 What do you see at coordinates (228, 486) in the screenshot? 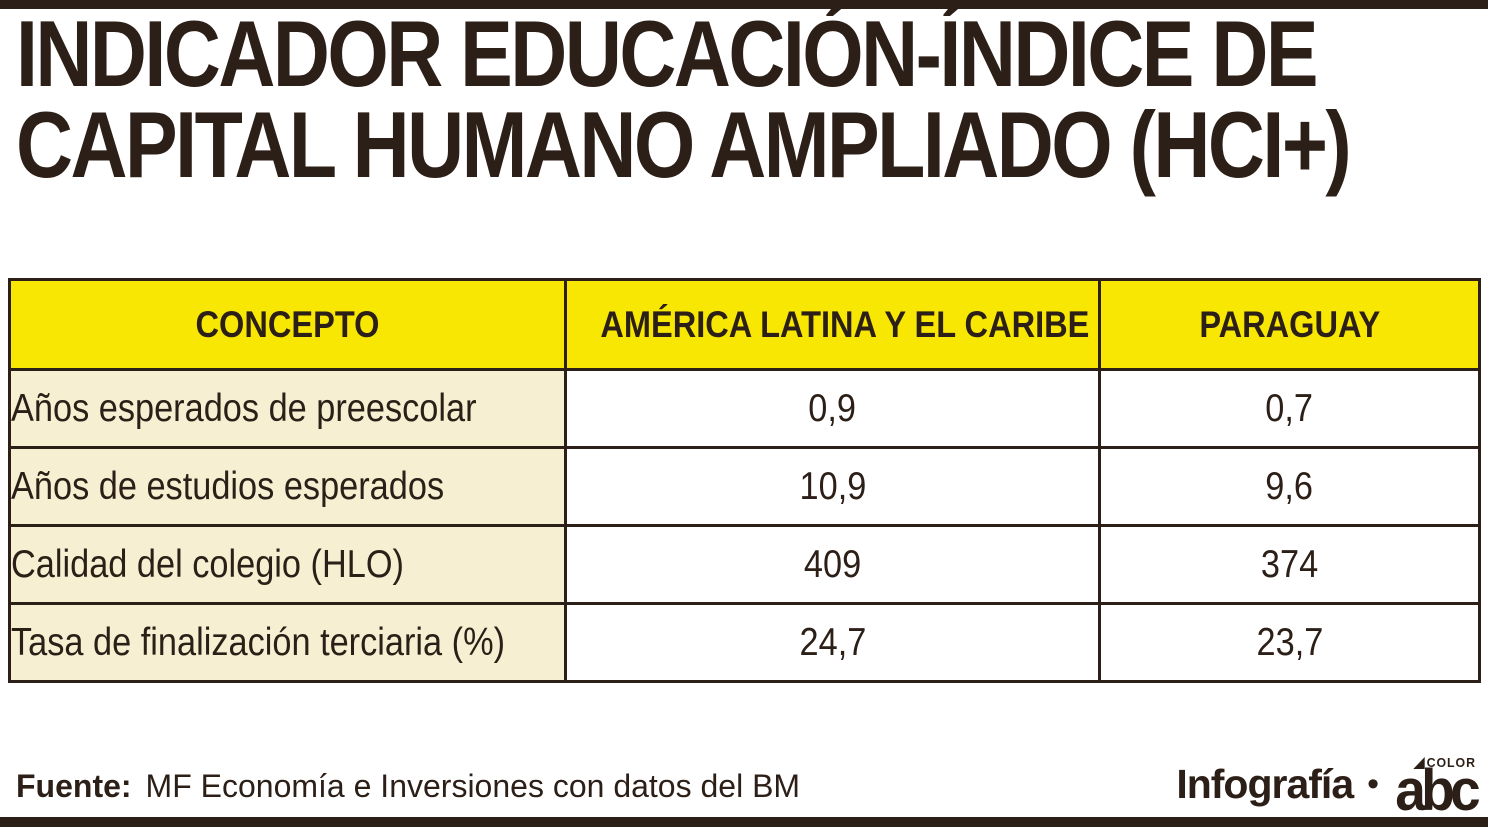
I see `concept-label: Años de estudios esperados` at bounding box center [228, 486].